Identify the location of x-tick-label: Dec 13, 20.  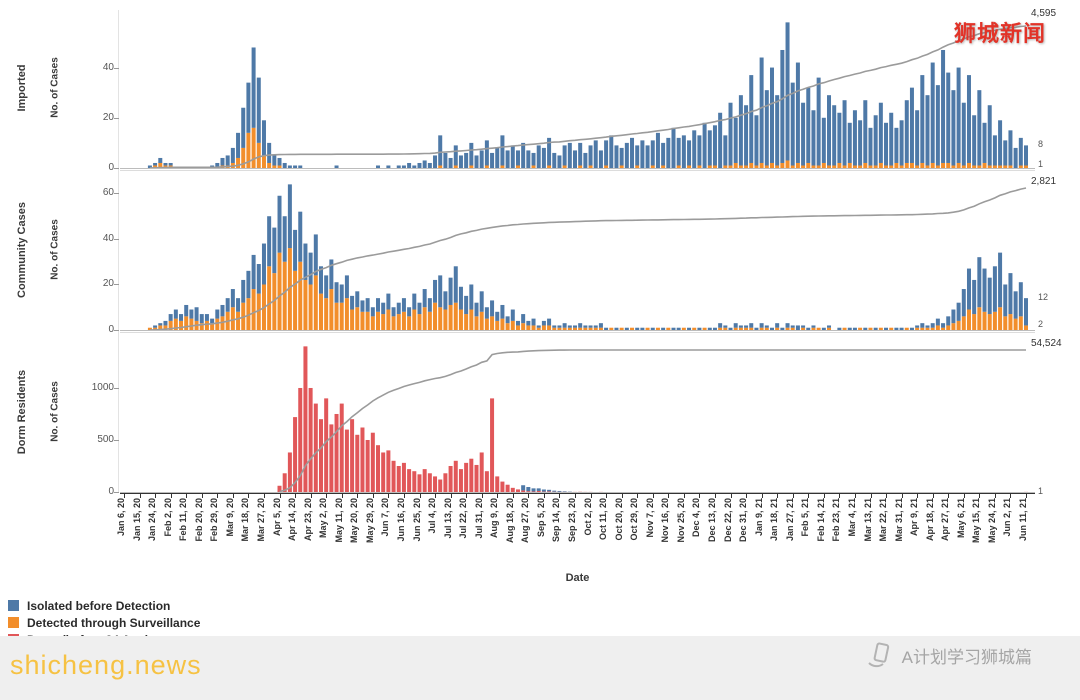
(712, 520).